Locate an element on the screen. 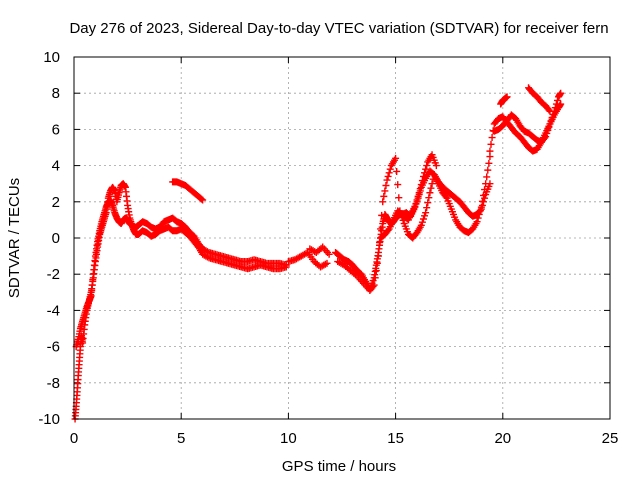 The width and height of the screenshot is (640, 480). x-tick-label: 0 is located at coordinates (74, 438).